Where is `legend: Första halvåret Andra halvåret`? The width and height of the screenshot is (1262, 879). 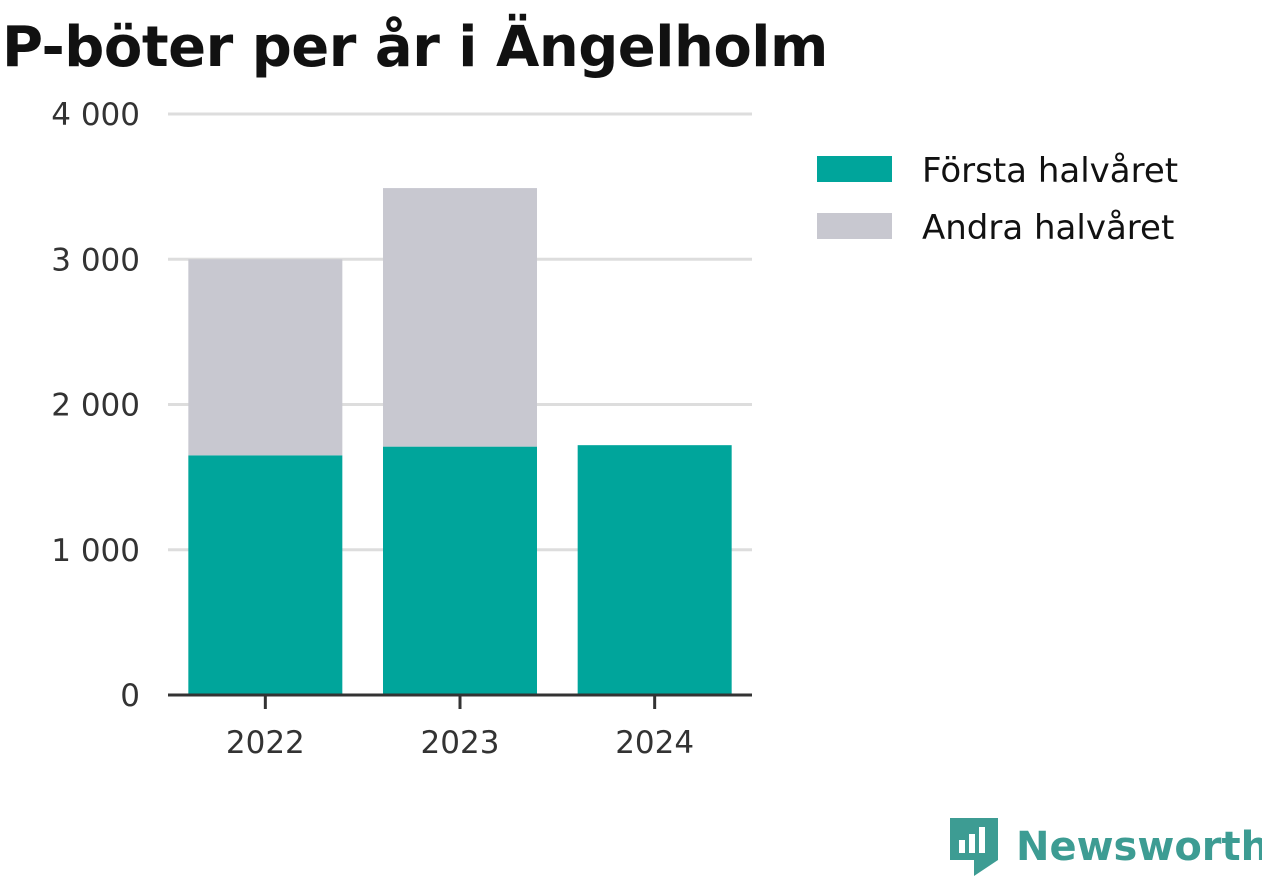
legend: Första halvåret Andra halvåret is located at coordinates (997, 199).